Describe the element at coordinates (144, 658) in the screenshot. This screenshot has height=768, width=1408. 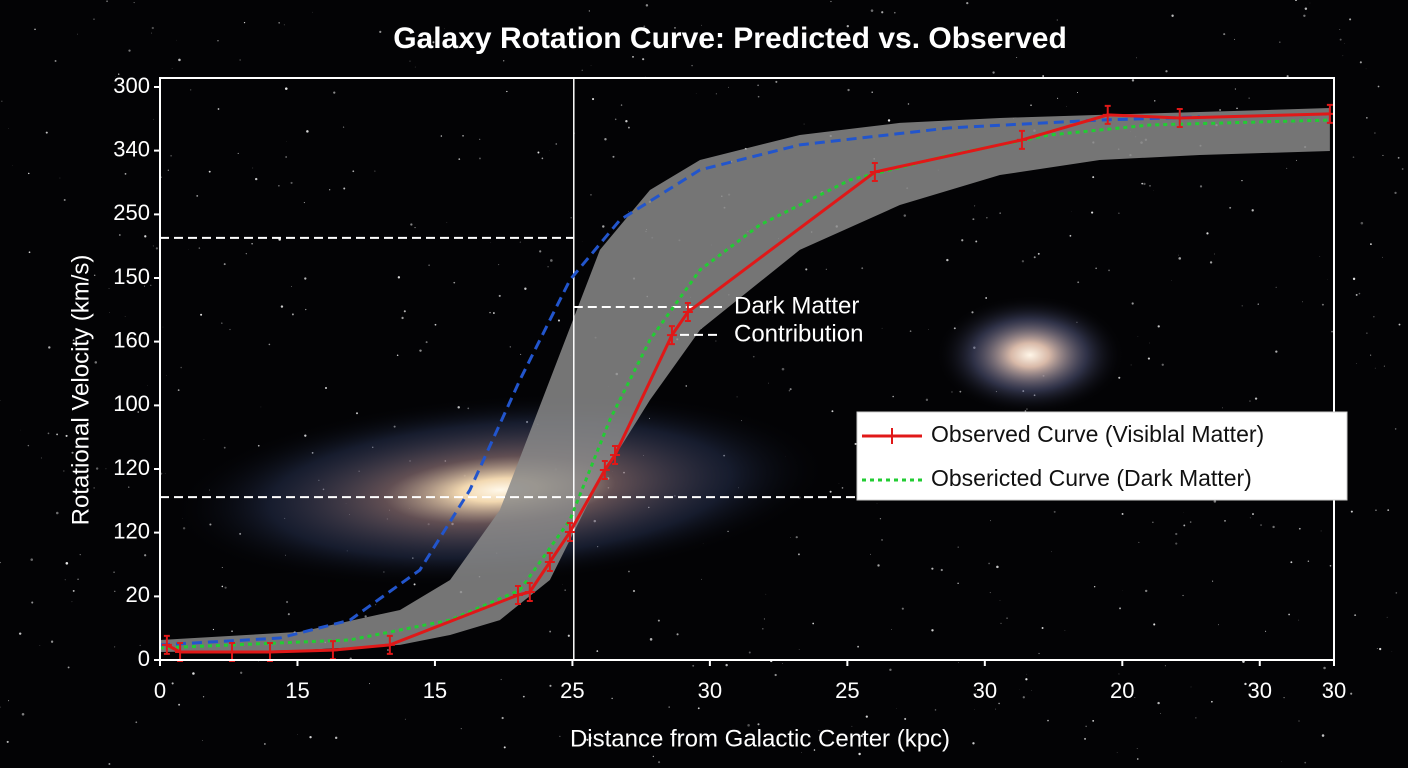
I see `y-tick-label: 0` at that location.